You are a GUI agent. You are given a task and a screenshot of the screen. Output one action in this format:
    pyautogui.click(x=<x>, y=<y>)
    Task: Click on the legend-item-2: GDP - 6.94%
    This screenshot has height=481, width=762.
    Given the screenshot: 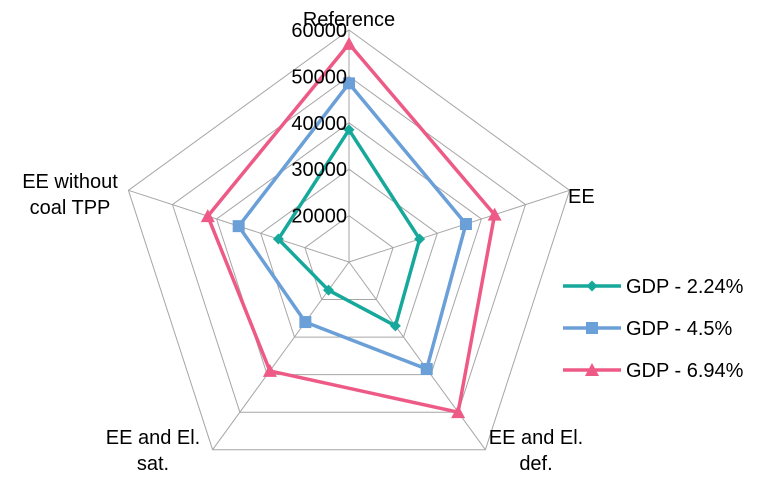 What is the action you would take?
    pyautogui.click(x=653, y=371)
    